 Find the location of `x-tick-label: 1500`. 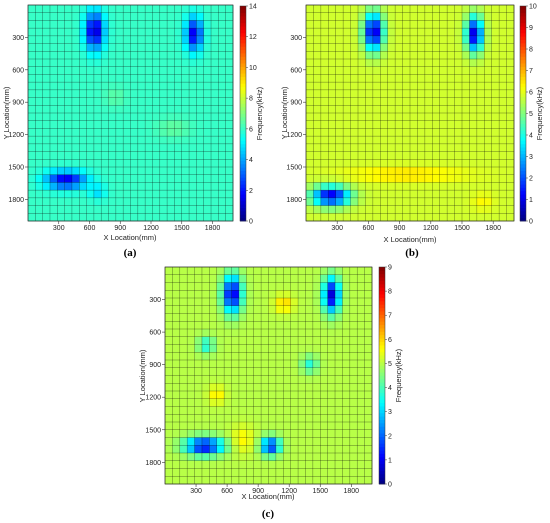

x-tick-label: 1500 is located at coordinates (182, 228).